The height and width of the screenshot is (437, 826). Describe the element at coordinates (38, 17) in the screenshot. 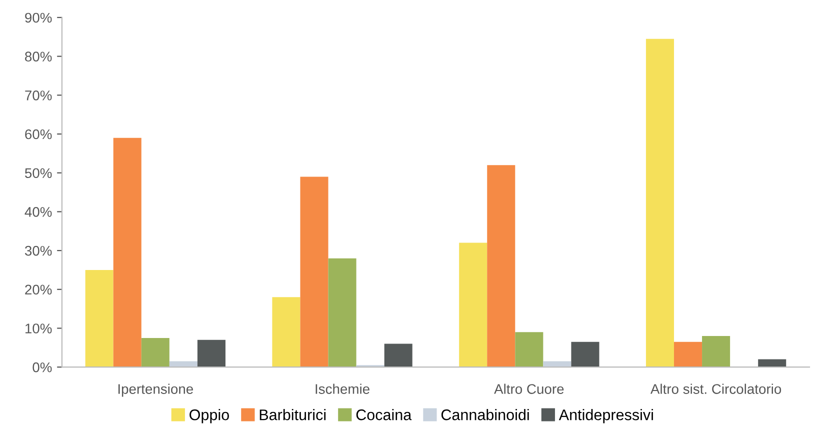

I see `y-tick-label: 90%` at that location.